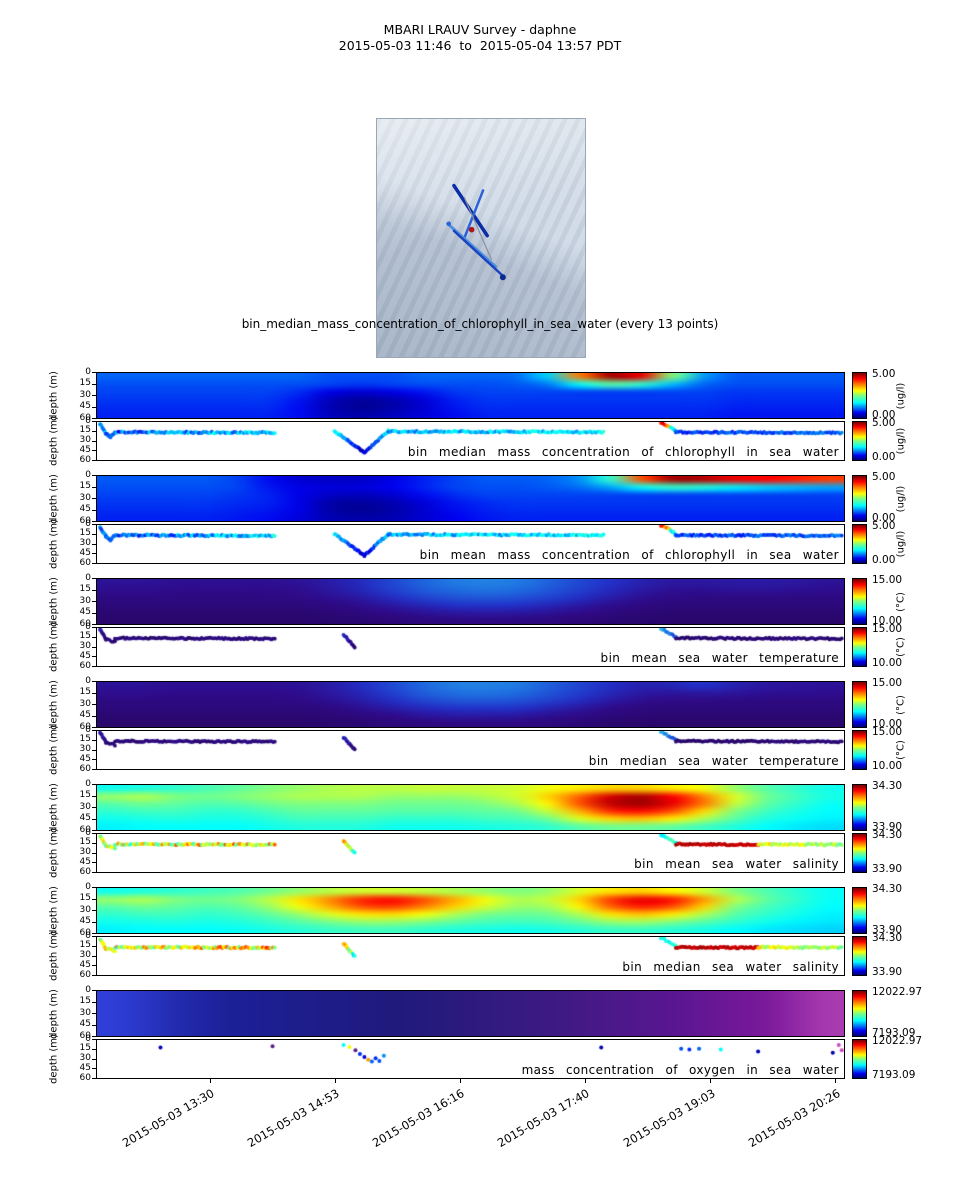 The width and height of the screenshot is (960, 1200). What do you see at coordinates (897, 992) in the screenshot?
I see `colorbar-max-label: 12022.97` at bounding box center [897, 992].